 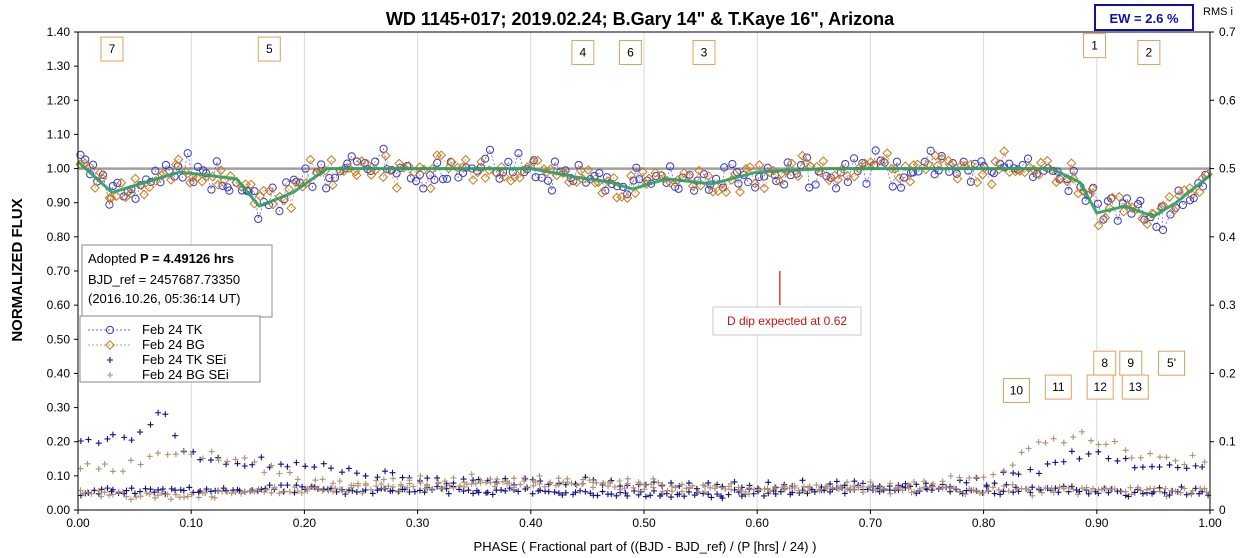 What do you see at coordinates (1058, 387) in the screenshot?
I see `dip-marker-label: 11` at bounding box center [1058, 387].